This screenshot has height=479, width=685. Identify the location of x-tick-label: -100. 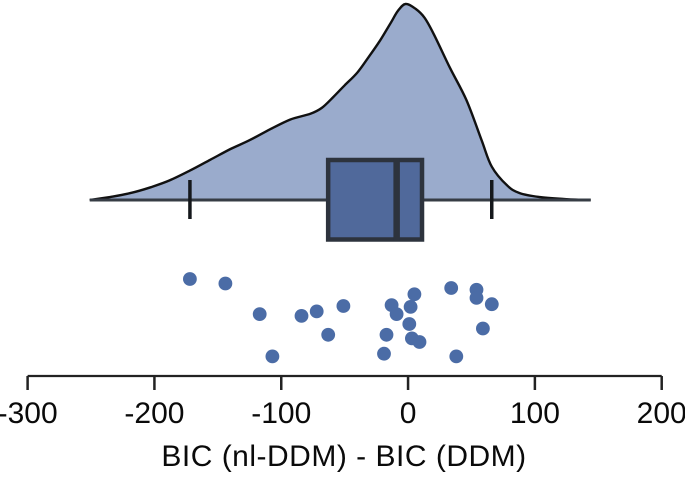
(281, 413).